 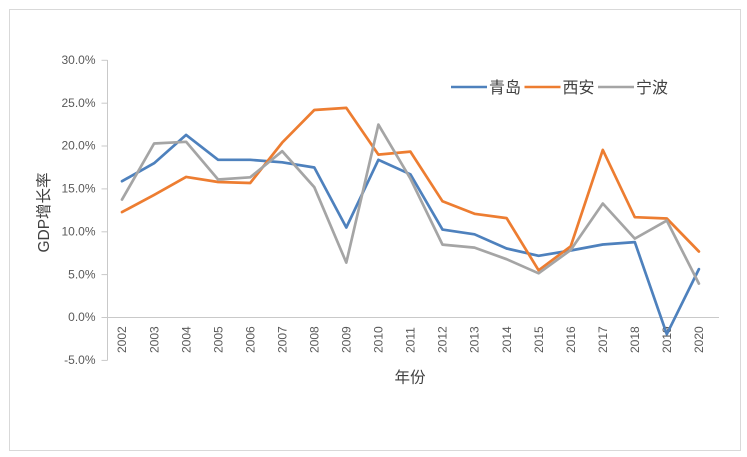 What do you see at coordinates (699, 339) in the screenshot?
I see `svg-text: 2020` at bounding box center [699, 339].